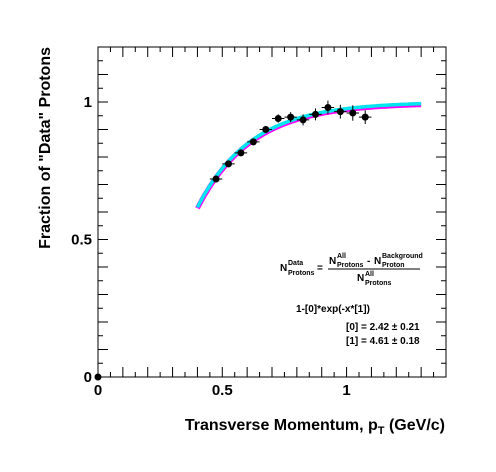 This screenshot has height=472, width=496. What do you see at coordinates (383, 341) in the screenshot?
I see `fit-param-1: [1] = 4.61 ± 0.18` at bounding box center [383, 341].